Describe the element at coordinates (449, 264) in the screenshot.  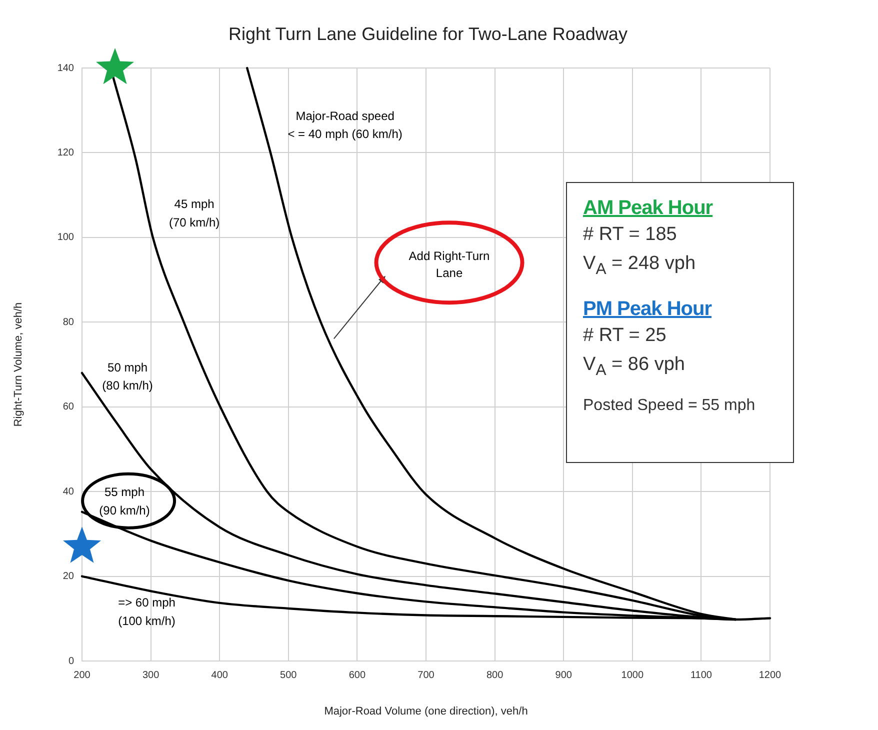
I see `annotation: Add Right-Turn Lane` at that location.